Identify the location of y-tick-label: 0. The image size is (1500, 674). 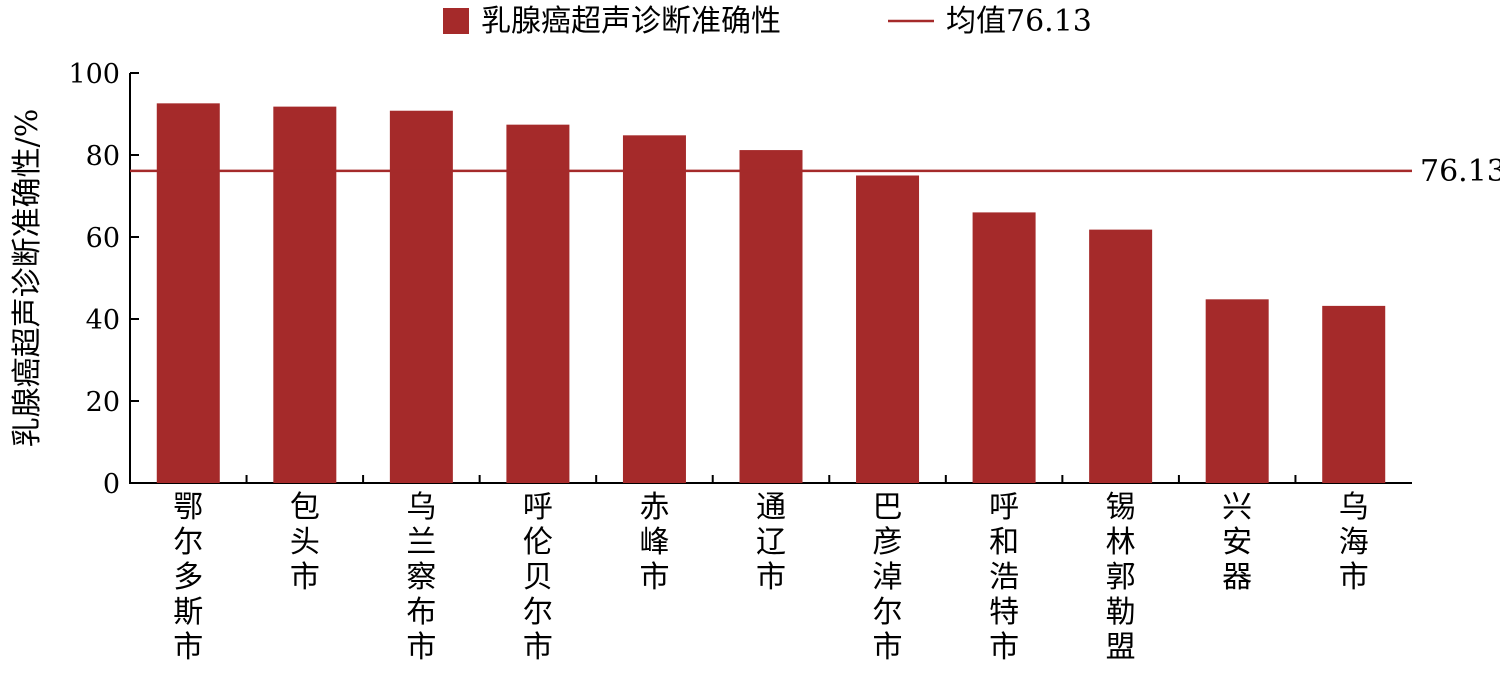
(111, 484).